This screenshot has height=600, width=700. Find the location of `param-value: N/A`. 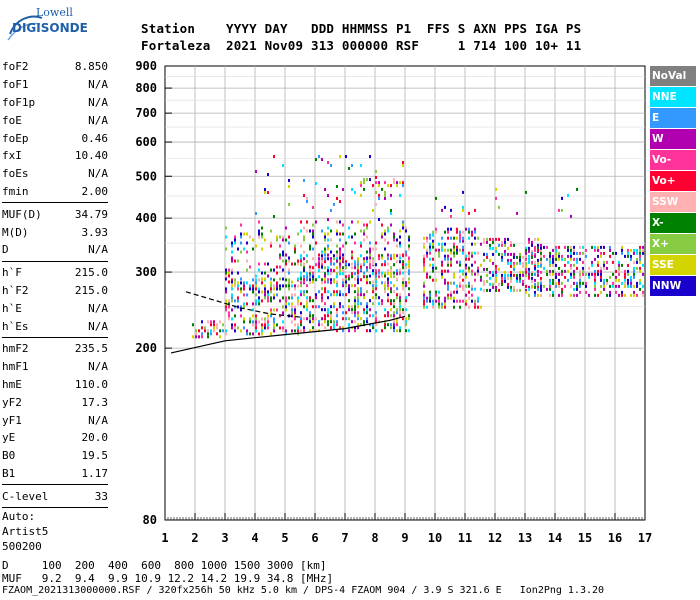

param-value: N/A is located at coordinates (98, 326).